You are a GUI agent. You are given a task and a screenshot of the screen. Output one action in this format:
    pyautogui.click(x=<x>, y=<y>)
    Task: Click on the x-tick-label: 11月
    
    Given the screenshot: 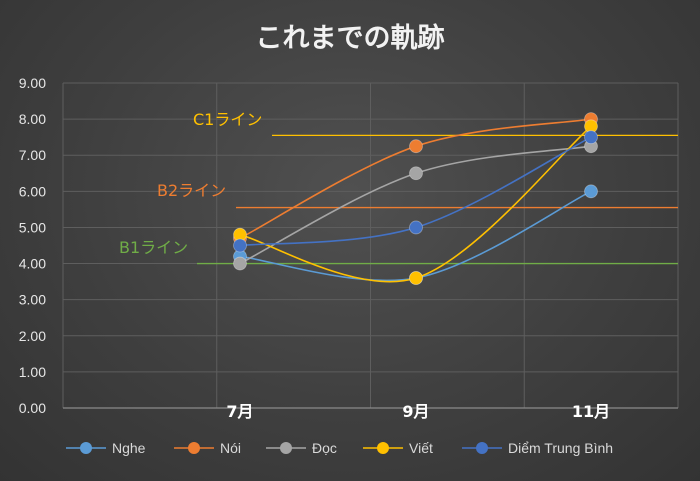 What is the action you would take?
    pyautogui.click(x=591, y=411)
    